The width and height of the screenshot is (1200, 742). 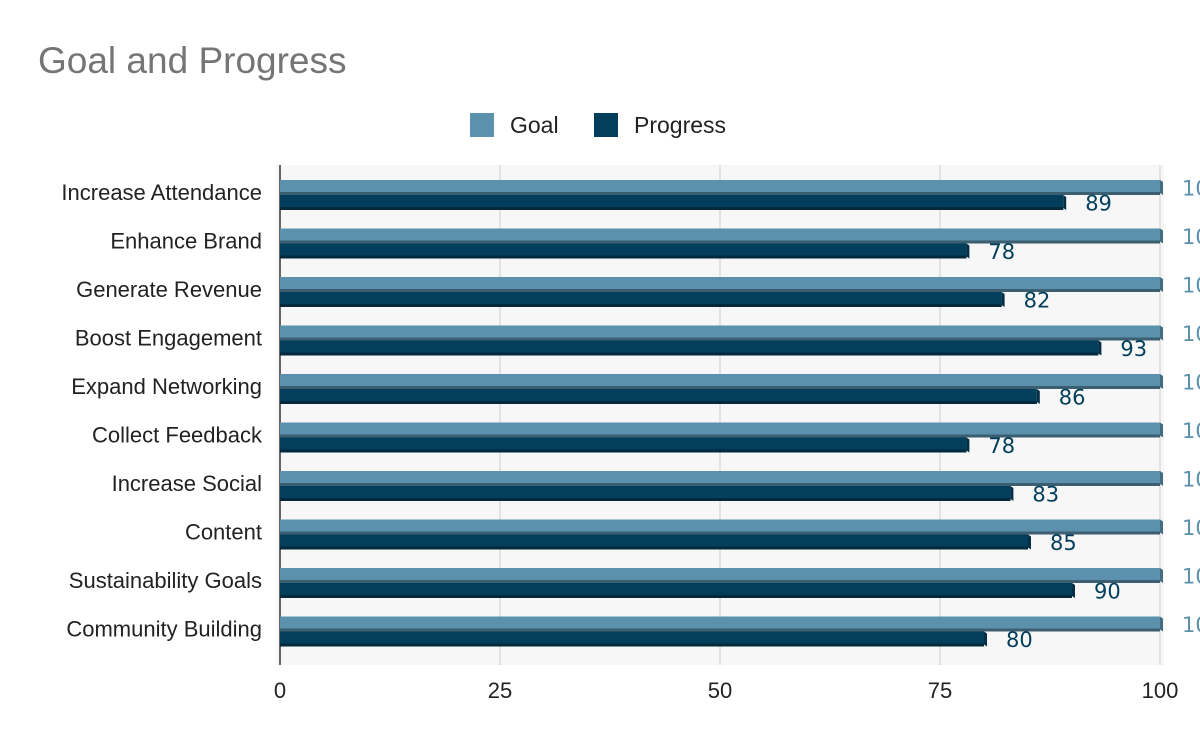 What do you see at coordinates (1072, 398) in the screenshot?
I see `data-label-progress: 86` at bounding box center [1072, 398].